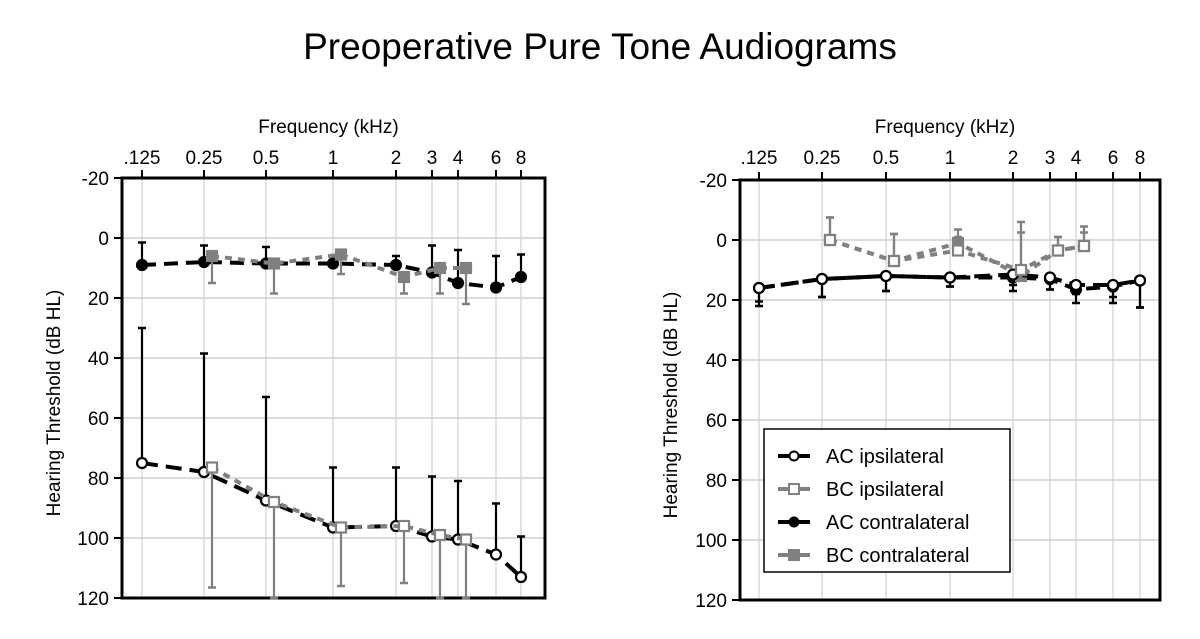 This screenshot has height=639, width=1200. Describe the element at coordinates (885, 490) in the screenshot. I see `legend-label: BC ipsilateral` at that location.